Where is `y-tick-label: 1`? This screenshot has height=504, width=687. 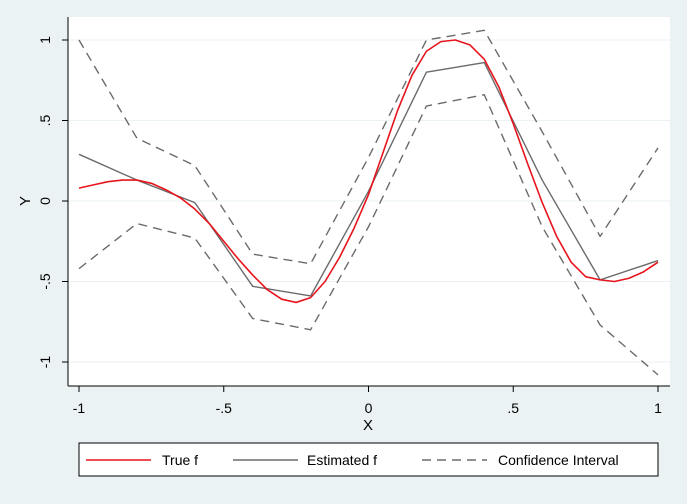 y-tick-label: 1 is located at coordinates (45, 40).